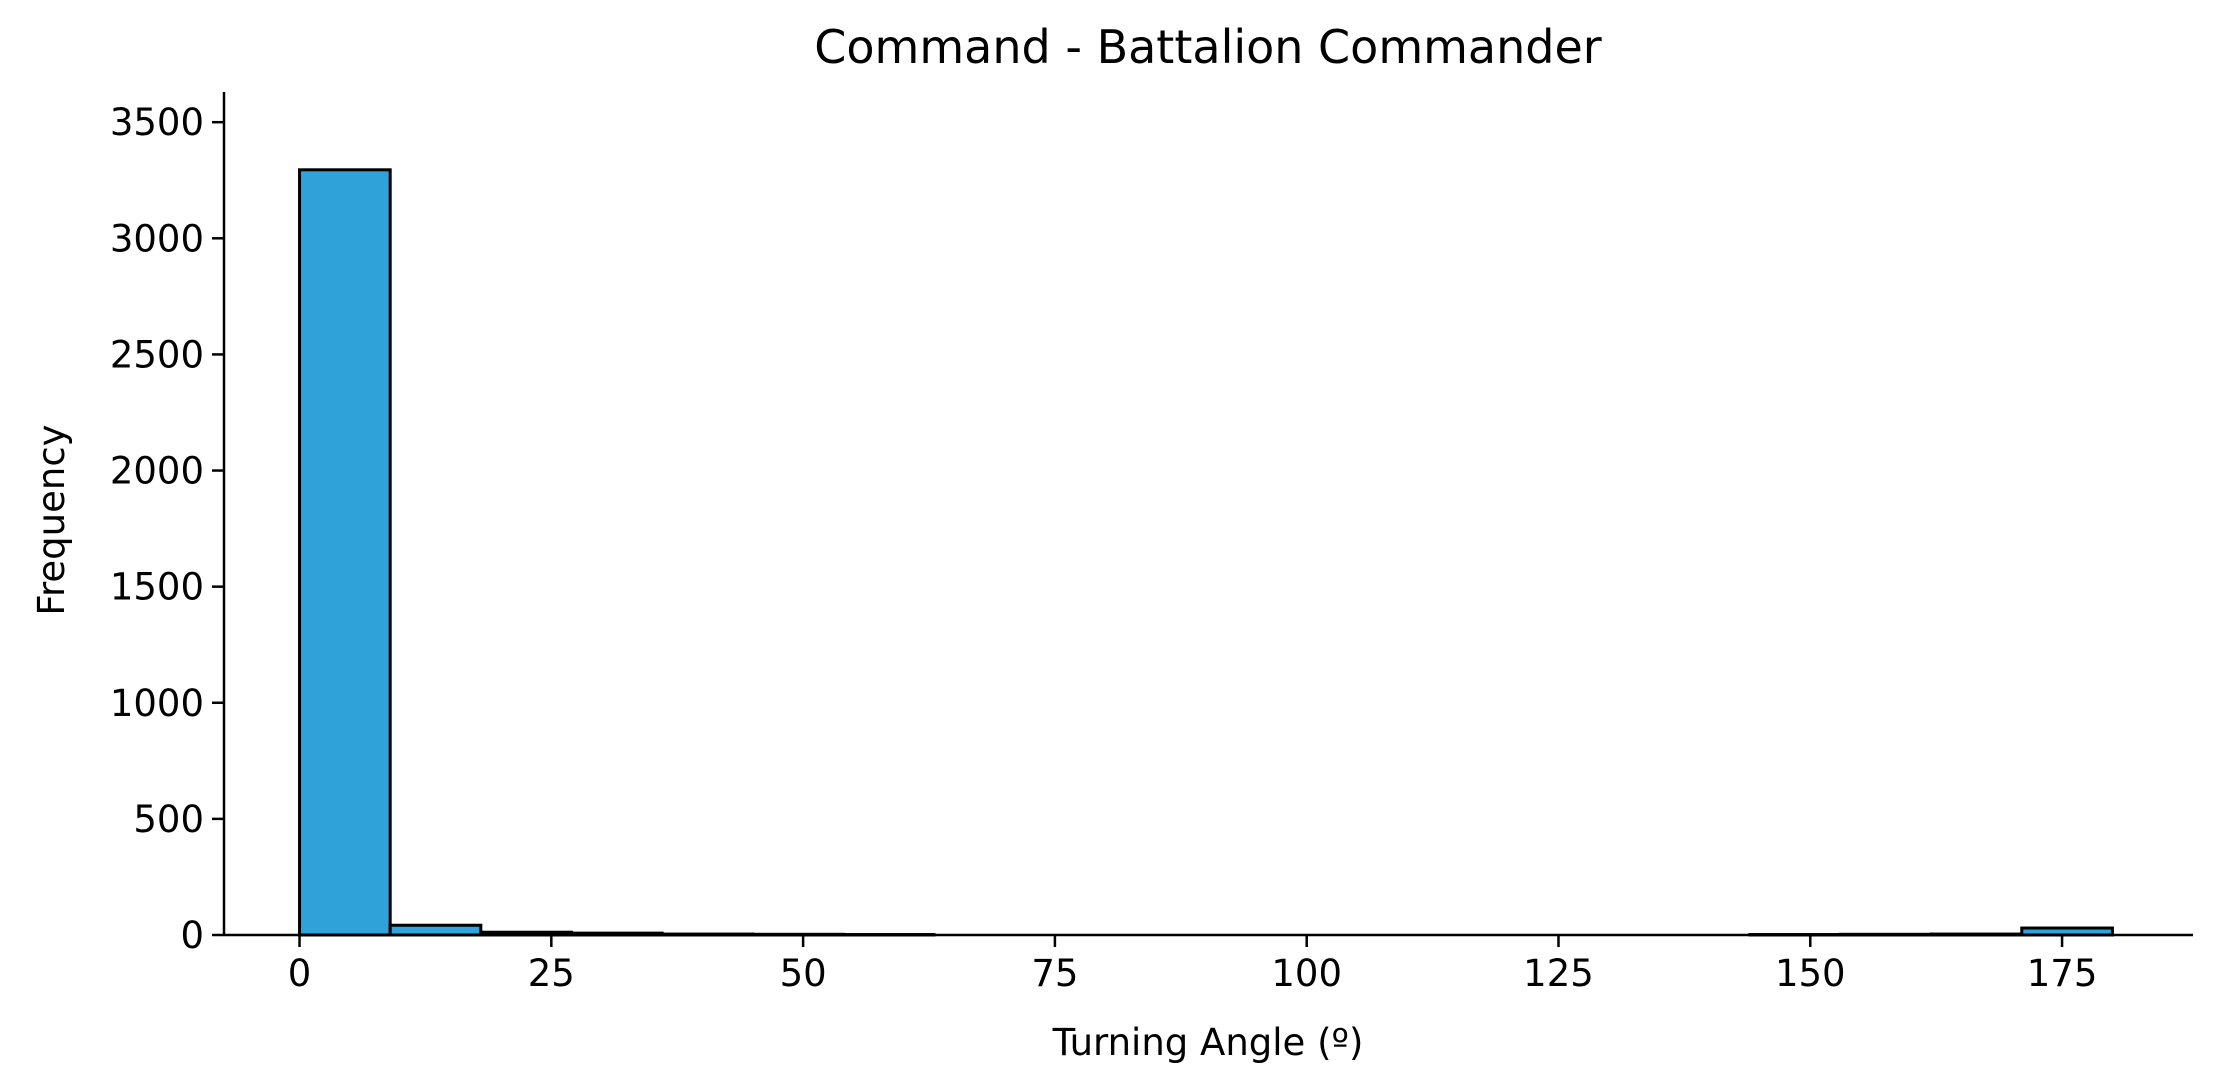 Image resolution: width=2213 pixels, height=1092 pixels. Describe the element at coordinates (157, 587) in the screenshot. I see `y-tick-label: 1500` at that location.